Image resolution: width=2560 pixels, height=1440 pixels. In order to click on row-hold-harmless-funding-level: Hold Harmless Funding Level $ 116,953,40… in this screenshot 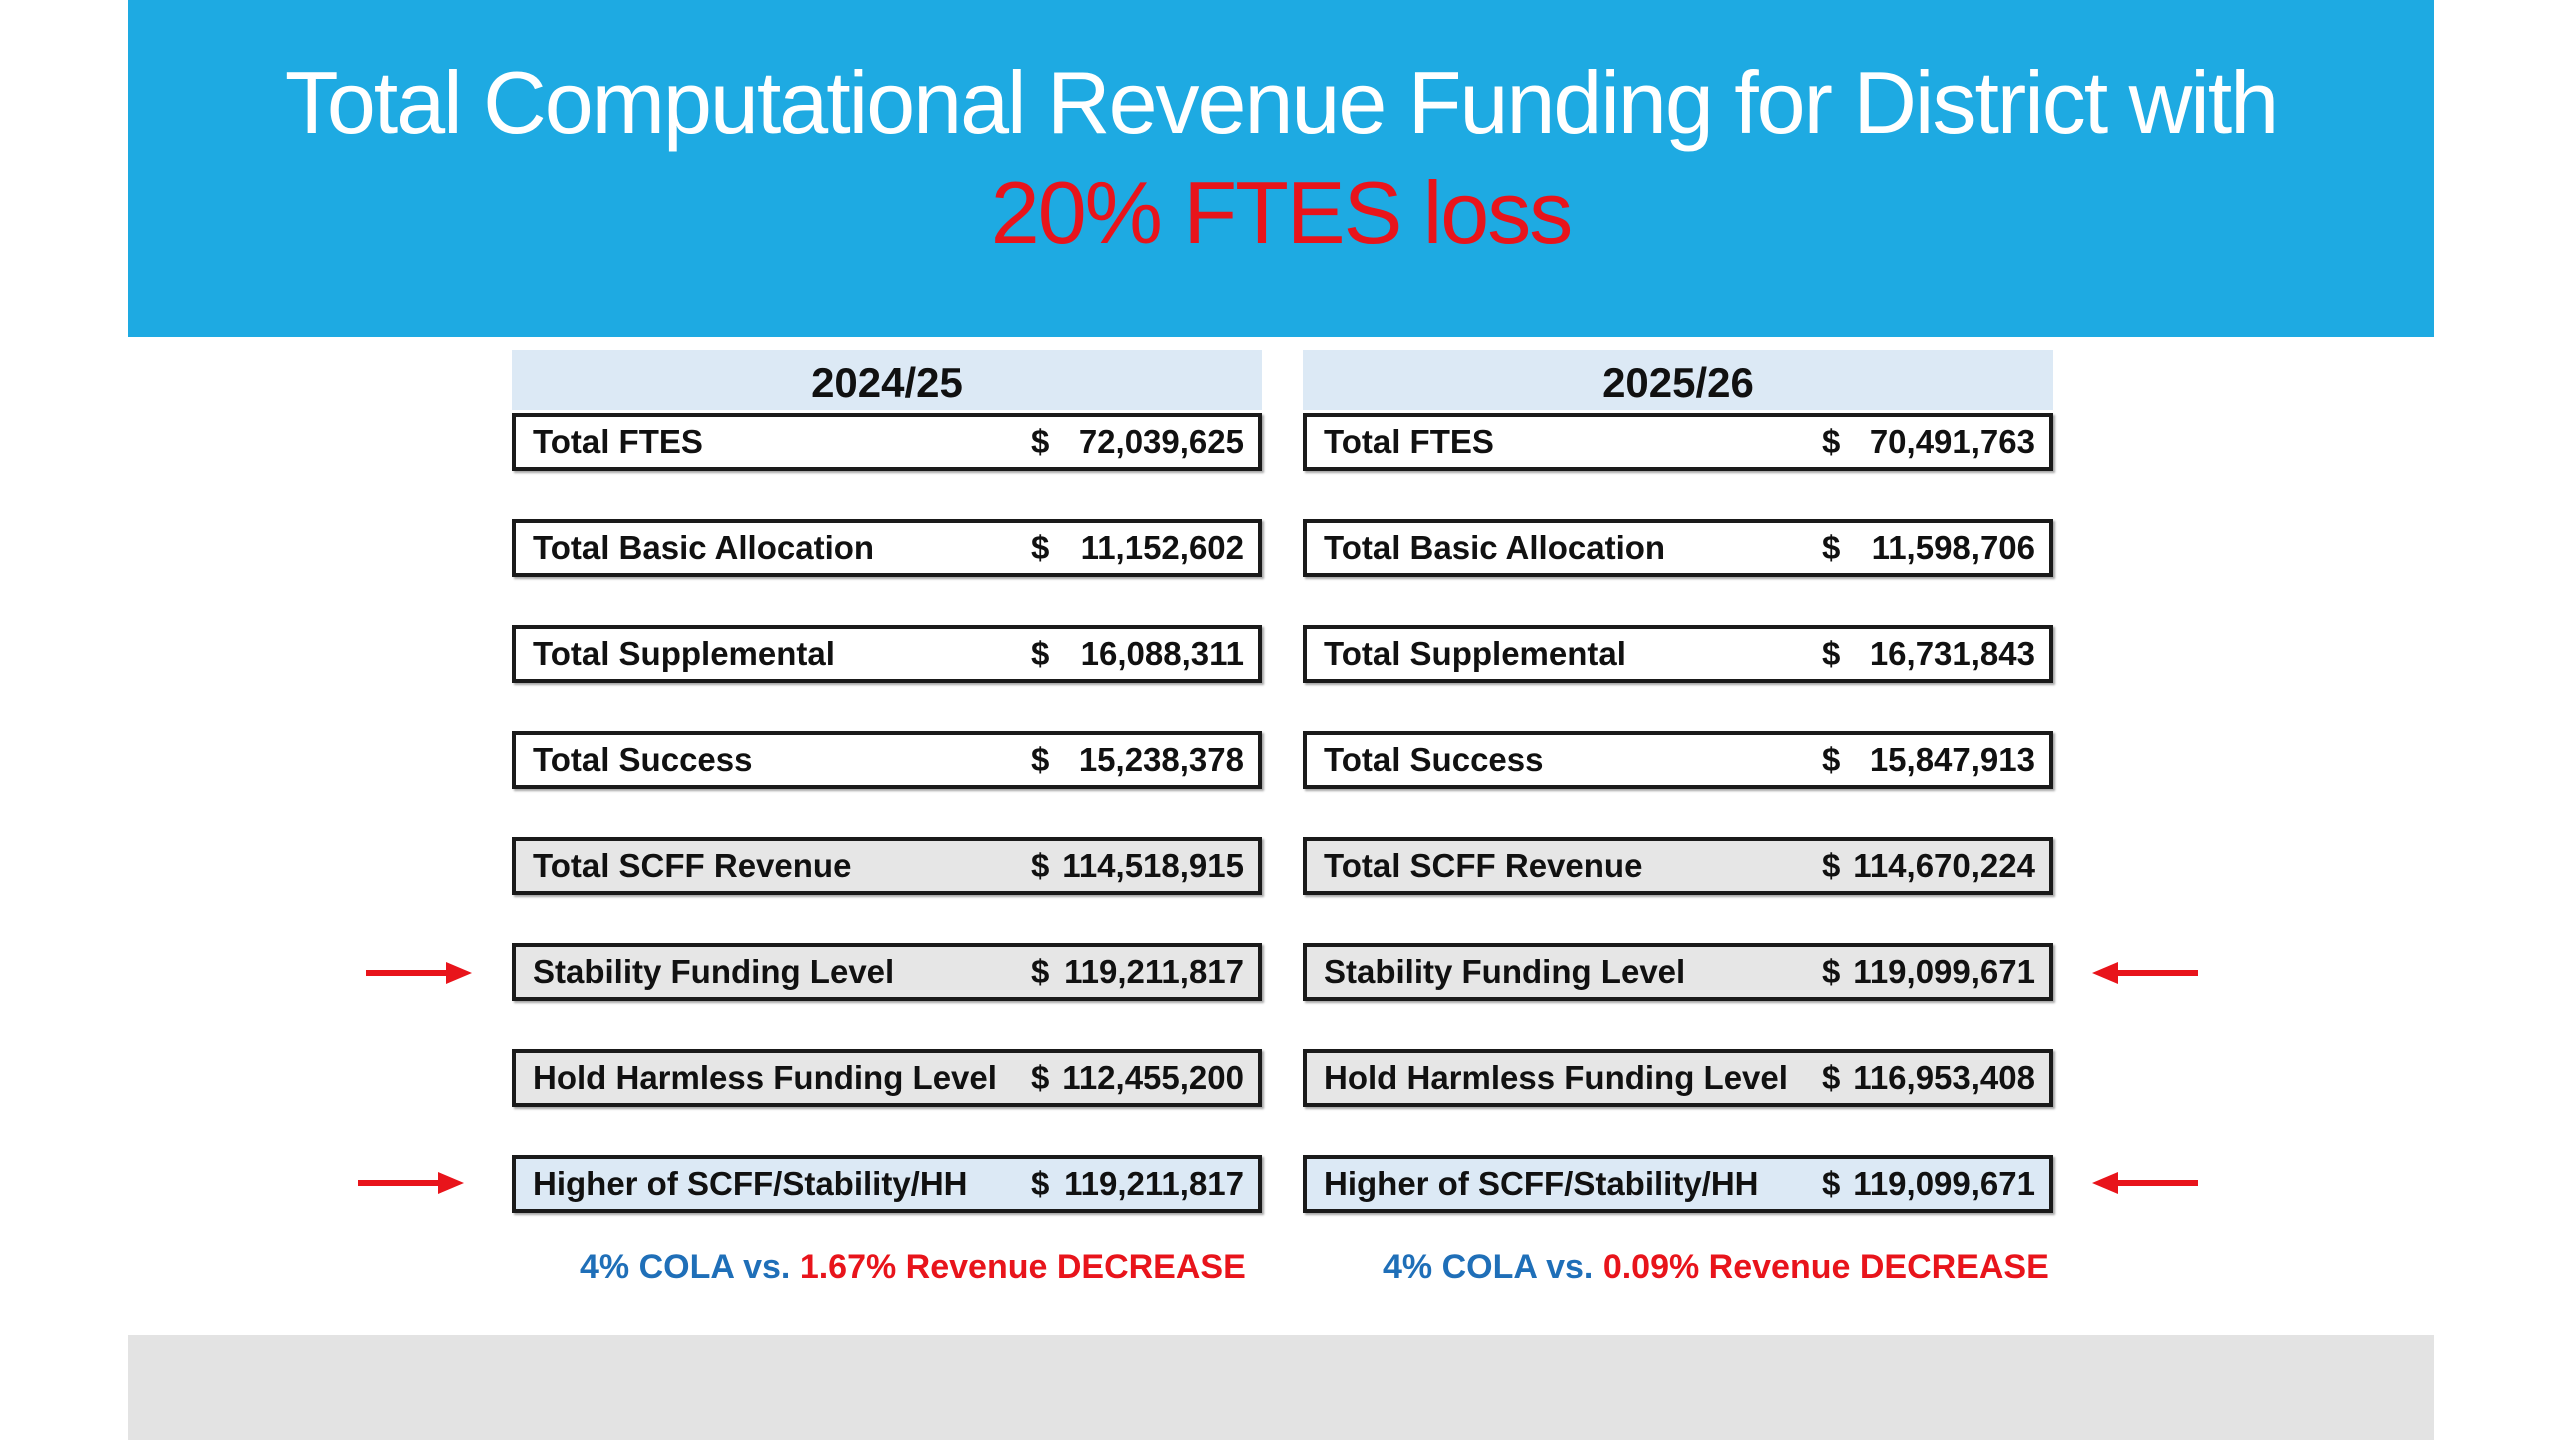, I will do `click(1678, 1078)`.